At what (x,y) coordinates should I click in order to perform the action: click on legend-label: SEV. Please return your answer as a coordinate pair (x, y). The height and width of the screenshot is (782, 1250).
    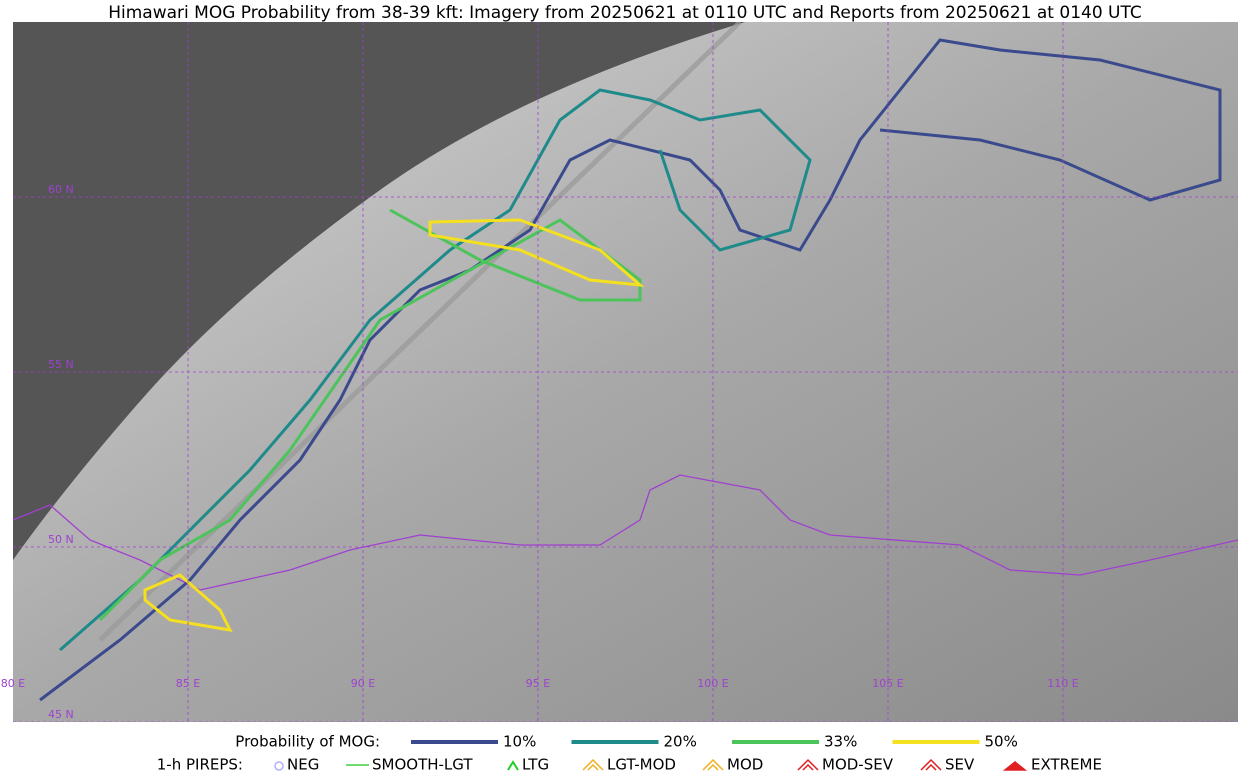
    Looking at the image, I should click on (960, 765).